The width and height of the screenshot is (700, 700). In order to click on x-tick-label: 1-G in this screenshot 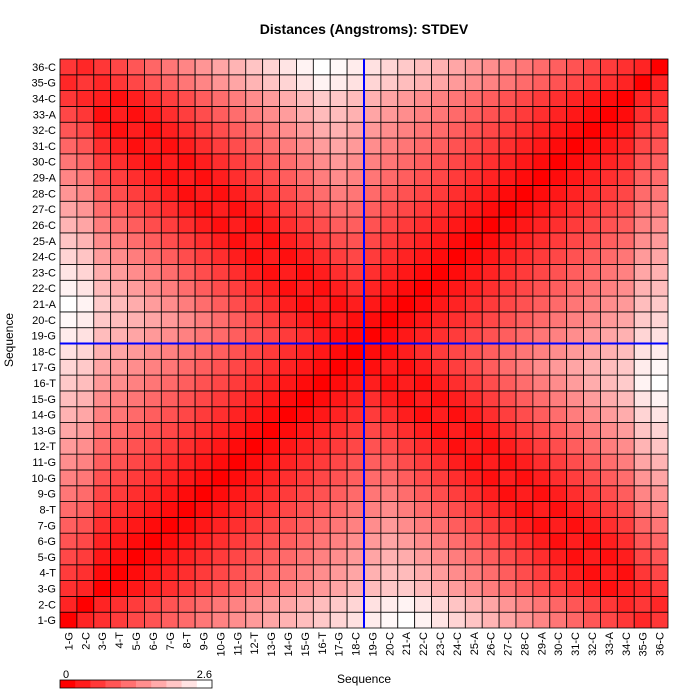, I will do `click(69, 641)`.